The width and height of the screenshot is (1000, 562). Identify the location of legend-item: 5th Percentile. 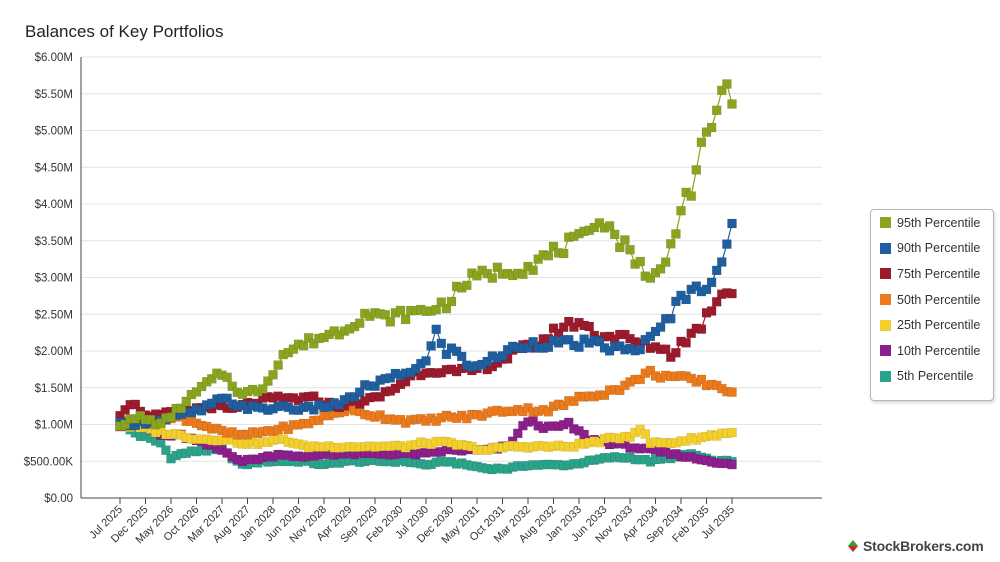
(932, 377).